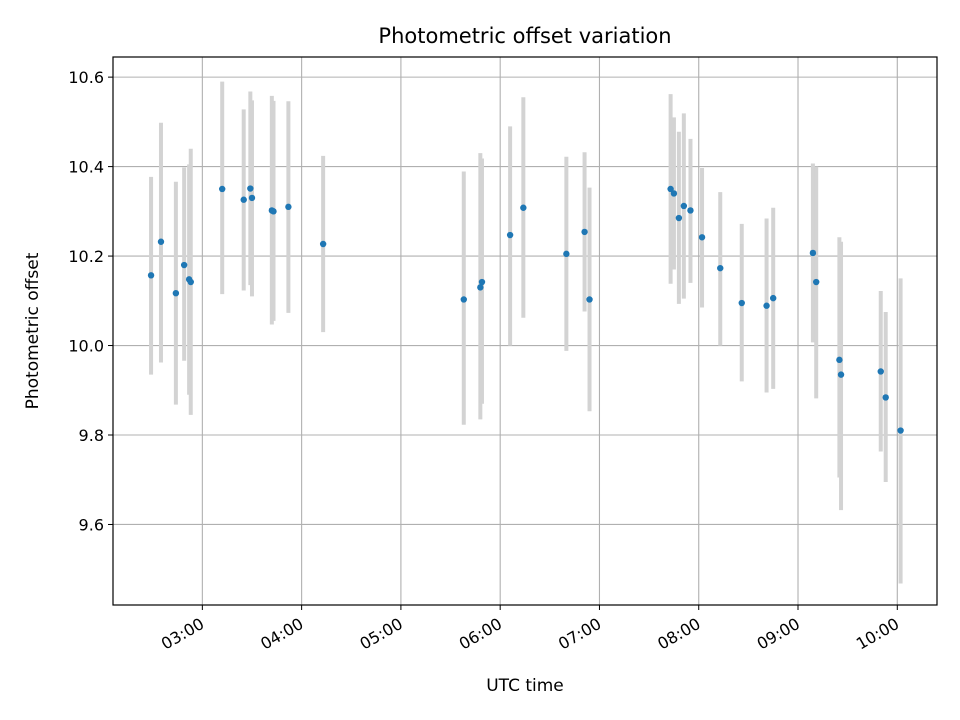  What do you see at coordinates (525, 686) in the screenshot?
I see `x-axis-label: UTC time` at bounding box center [525, 686].